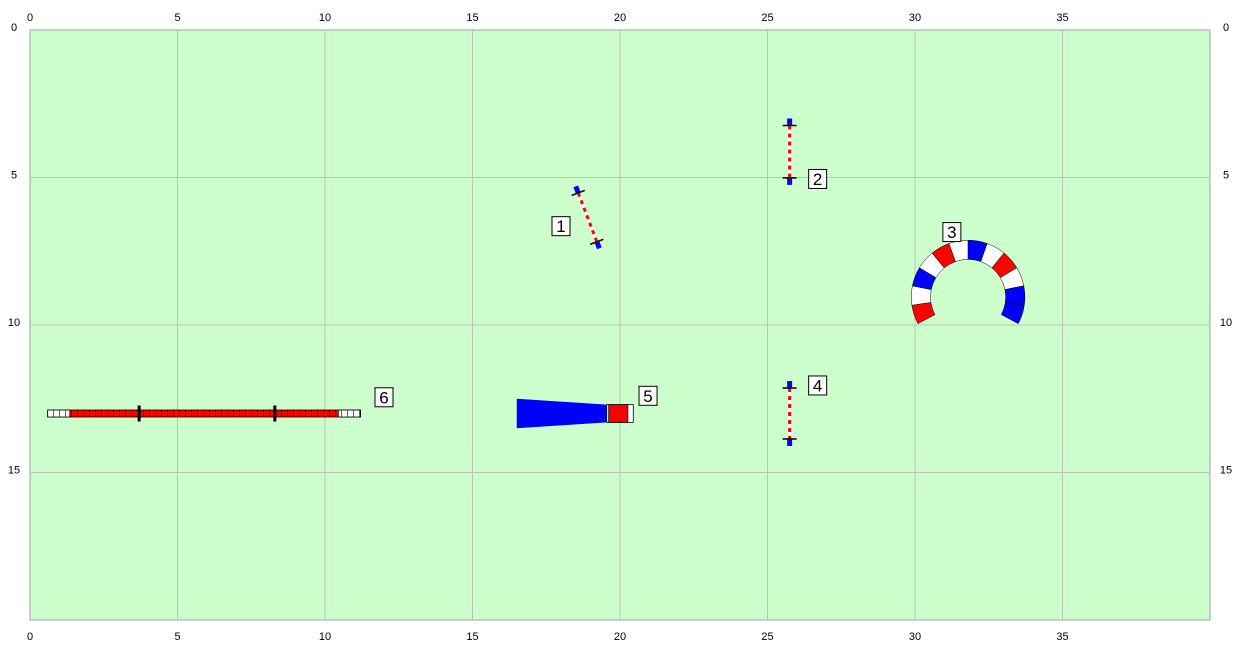  What do you see at coordinates (1226, 471) in the screenshot?
I see `y-tick-right: 15` at bounding box center [1226, 471].